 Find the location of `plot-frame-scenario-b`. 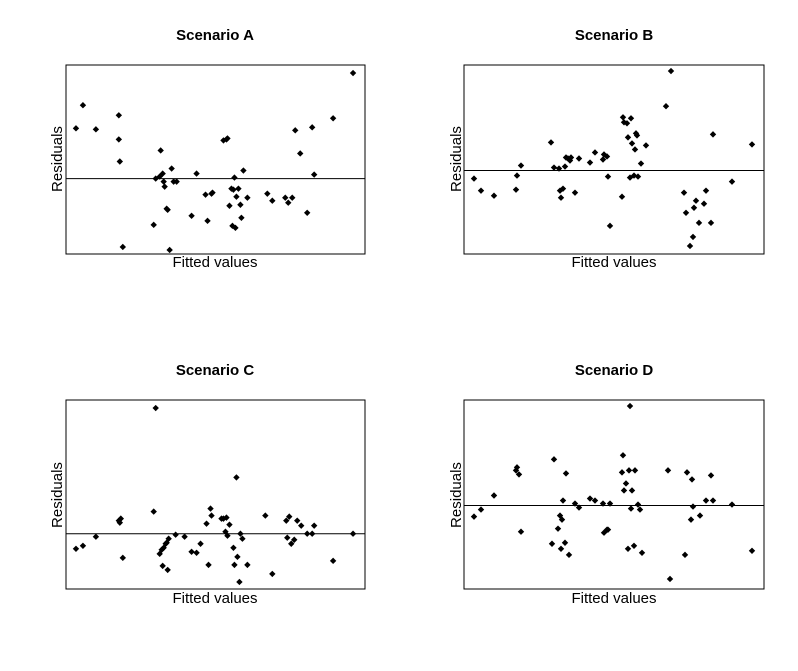

plot-frame-scenario-b is located at coordinates (614, 159).